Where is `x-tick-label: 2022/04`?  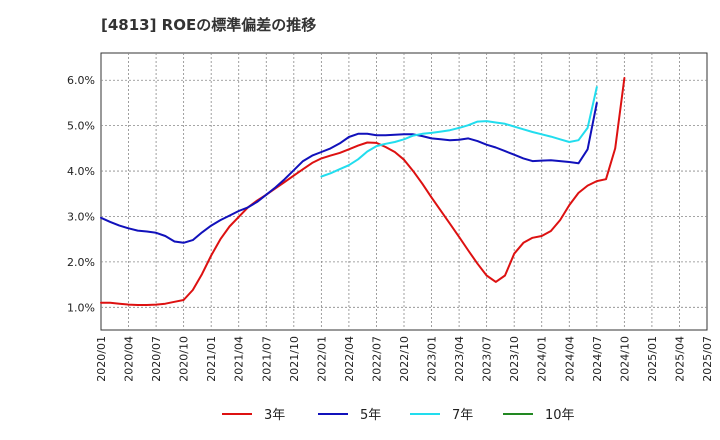 x-tick-label: 2022/04 is located at coordinates (349, 359).